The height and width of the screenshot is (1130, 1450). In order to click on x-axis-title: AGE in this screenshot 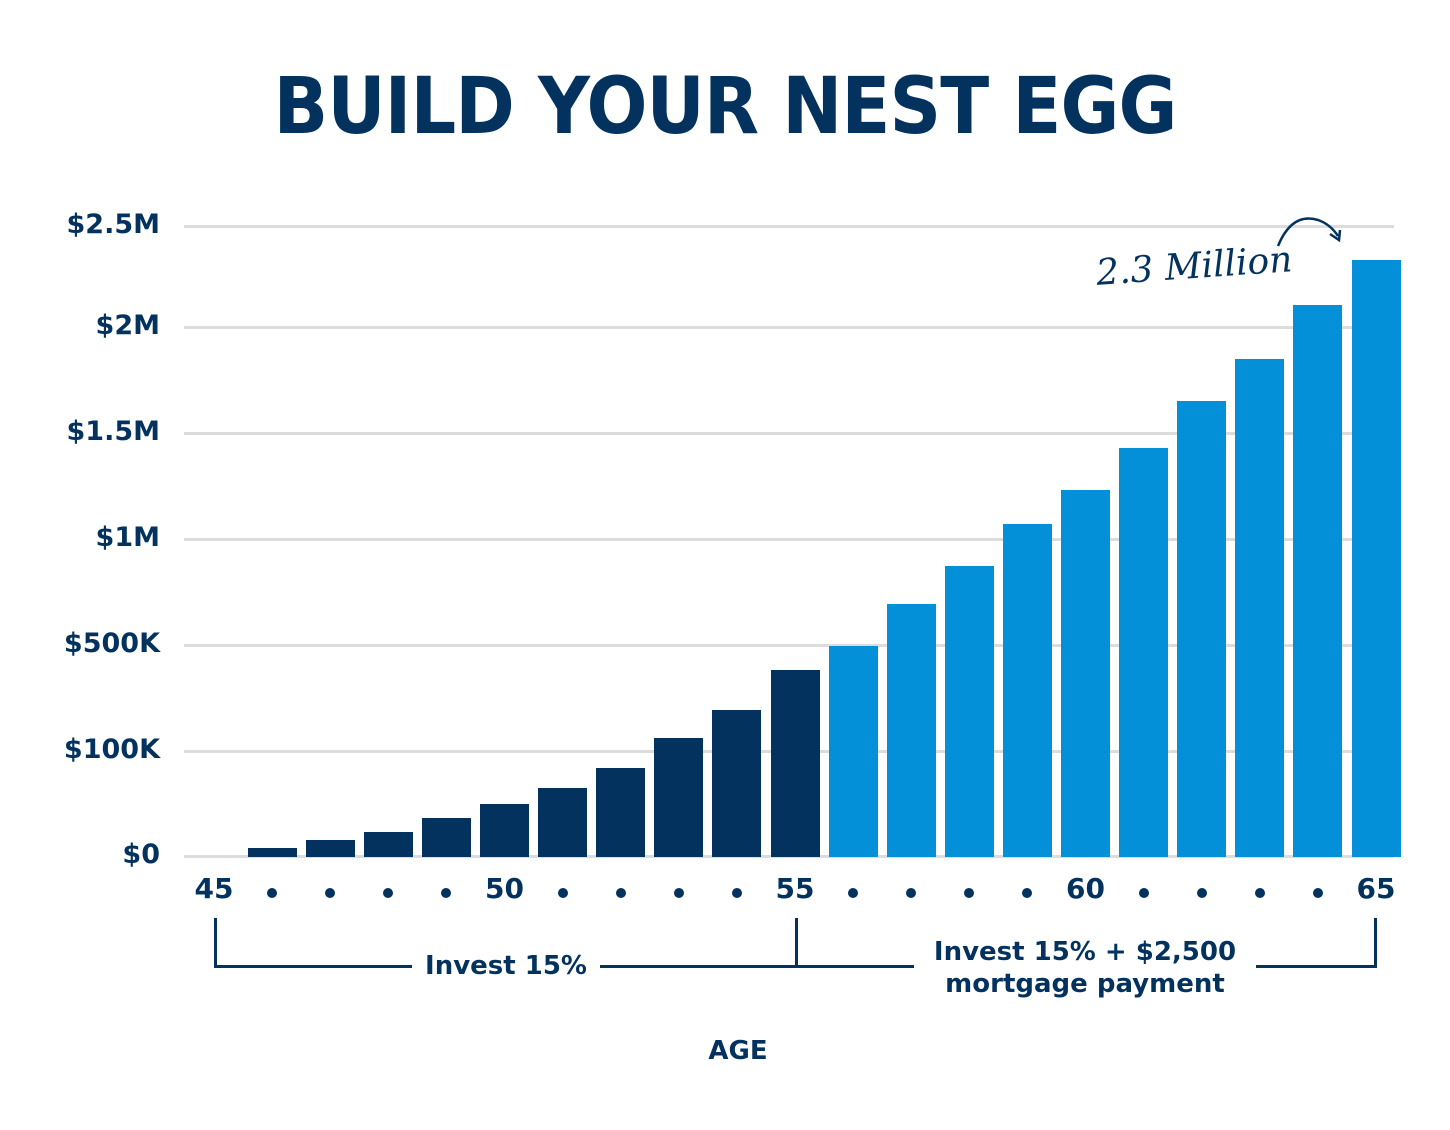, I will do `click(738, 1051)`.